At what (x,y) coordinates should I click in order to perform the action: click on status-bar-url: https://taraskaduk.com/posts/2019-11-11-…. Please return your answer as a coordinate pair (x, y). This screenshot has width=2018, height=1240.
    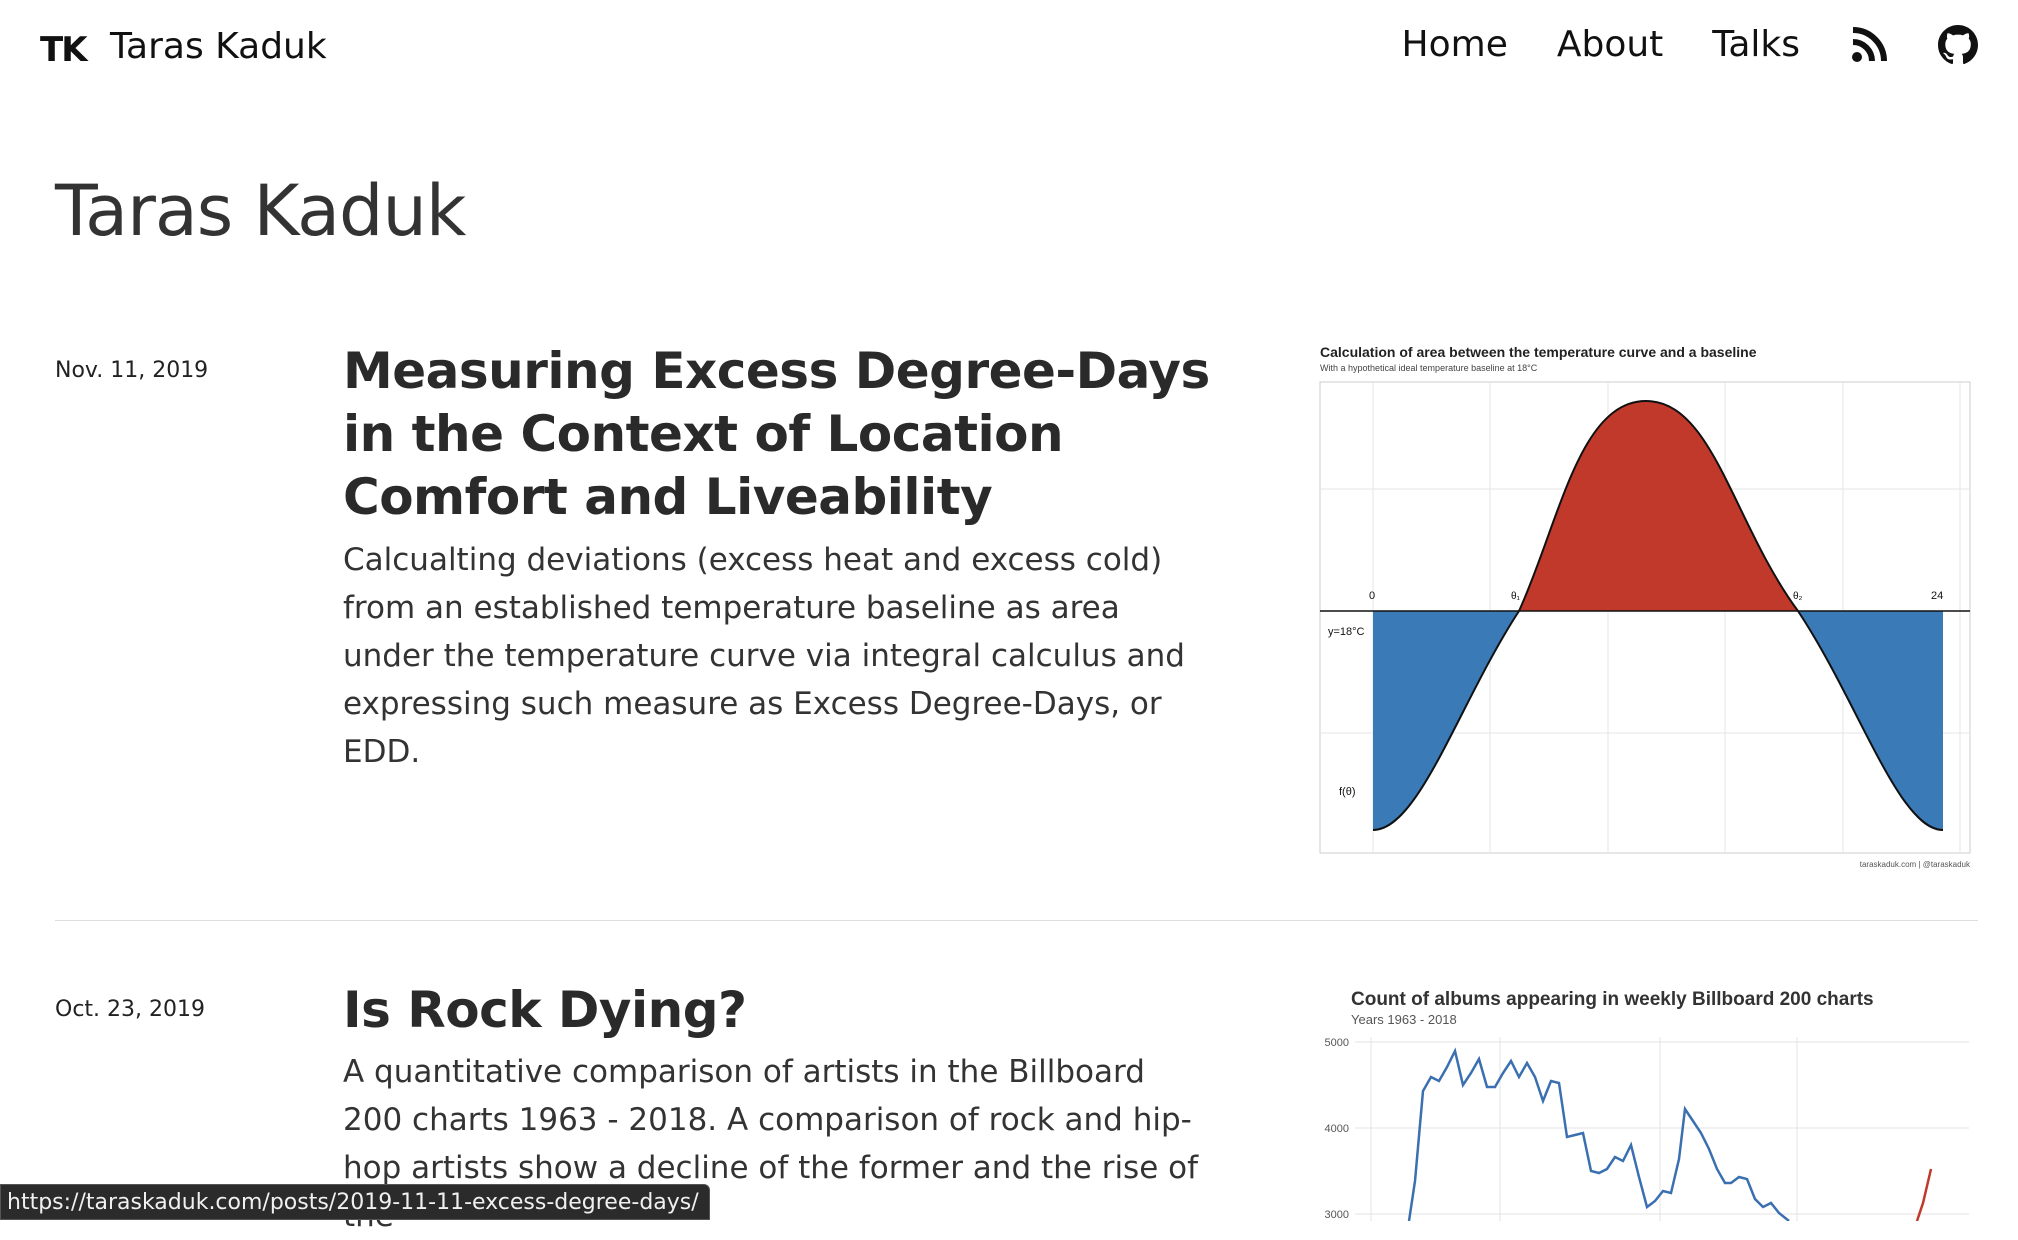
    Looking at the image, I should click on (355, 1202).